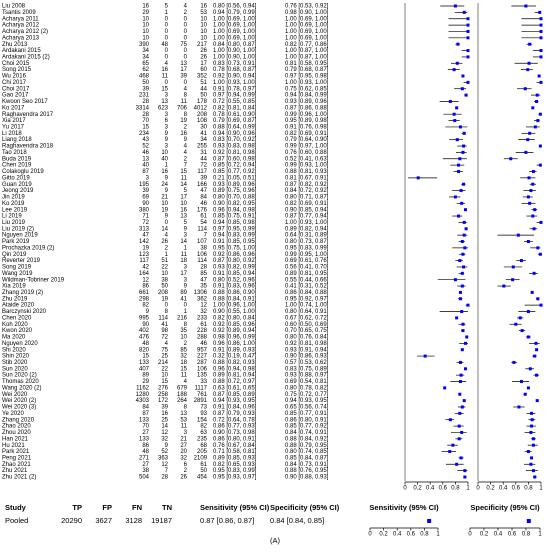  Describe the element at coordinates (14, 121) in the screenshot. I see `study-name: Xia 2017` at that location.